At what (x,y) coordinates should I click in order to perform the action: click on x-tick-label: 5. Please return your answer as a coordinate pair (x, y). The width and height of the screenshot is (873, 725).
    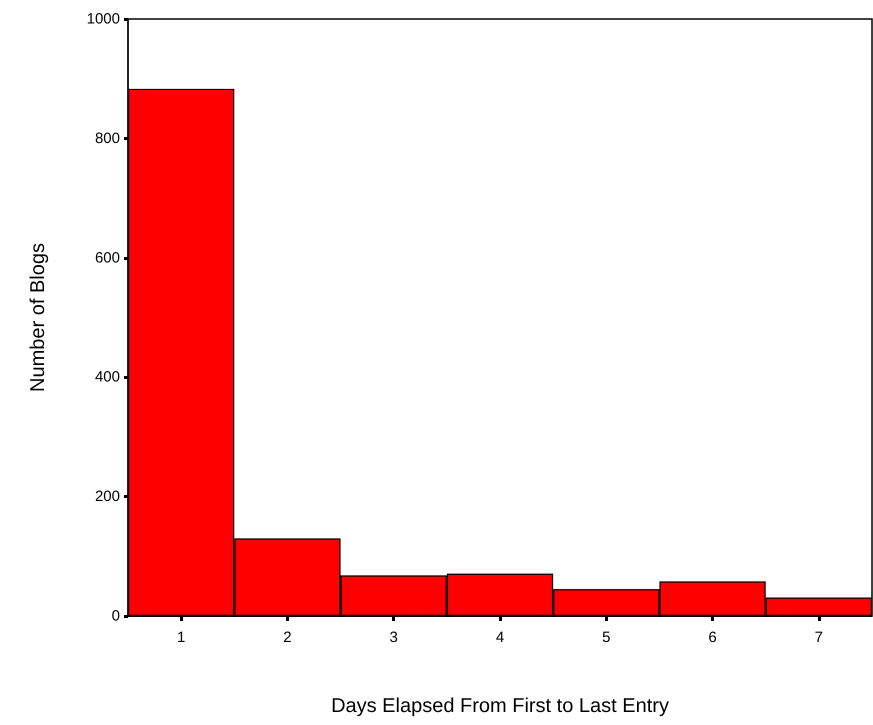
    Looking at the image, I should click on (606, 637).